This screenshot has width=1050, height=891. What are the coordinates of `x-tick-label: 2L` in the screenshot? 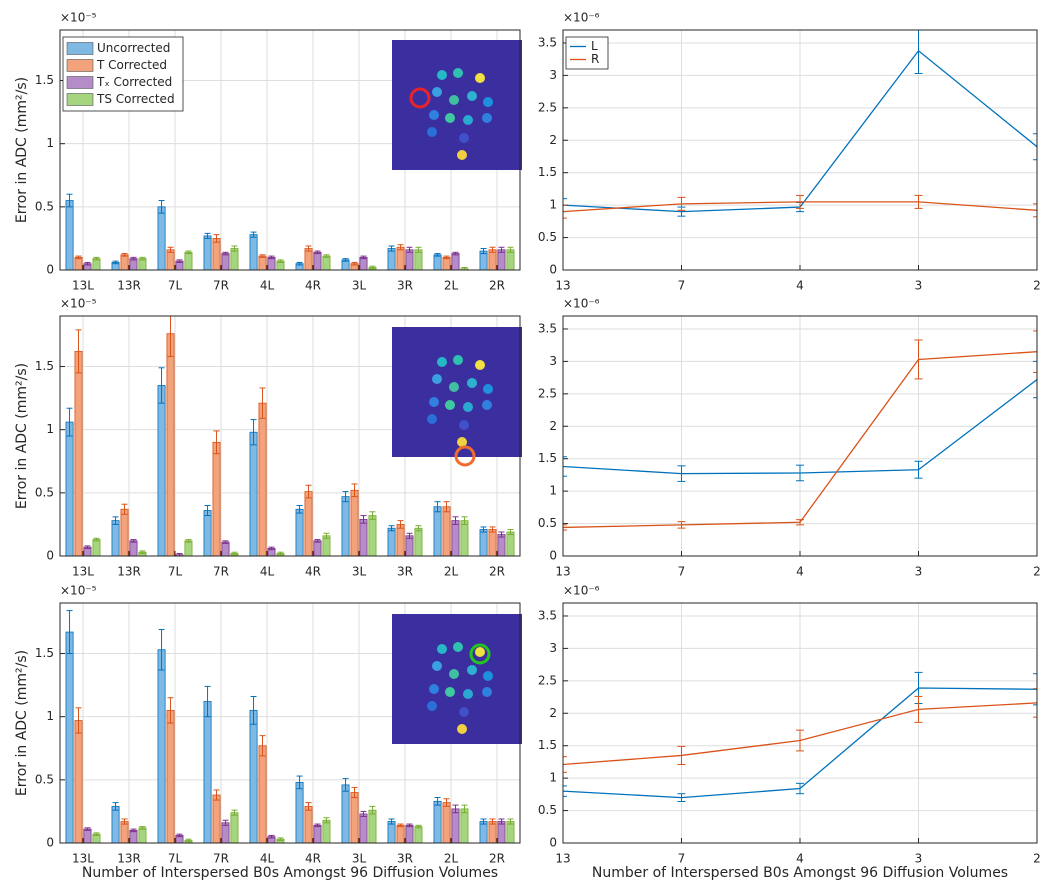 It's located at (451, 572).